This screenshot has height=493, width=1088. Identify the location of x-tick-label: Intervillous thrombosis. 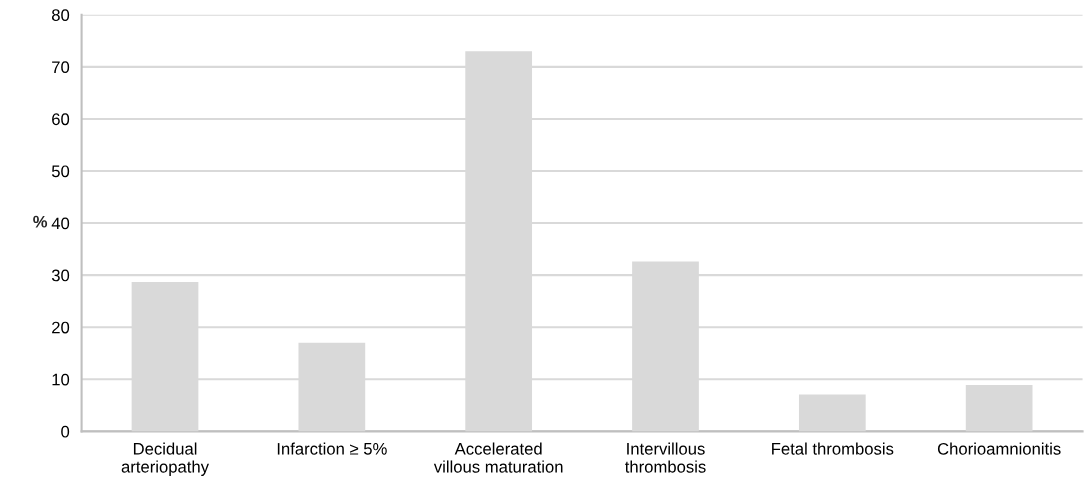
(665, 457).